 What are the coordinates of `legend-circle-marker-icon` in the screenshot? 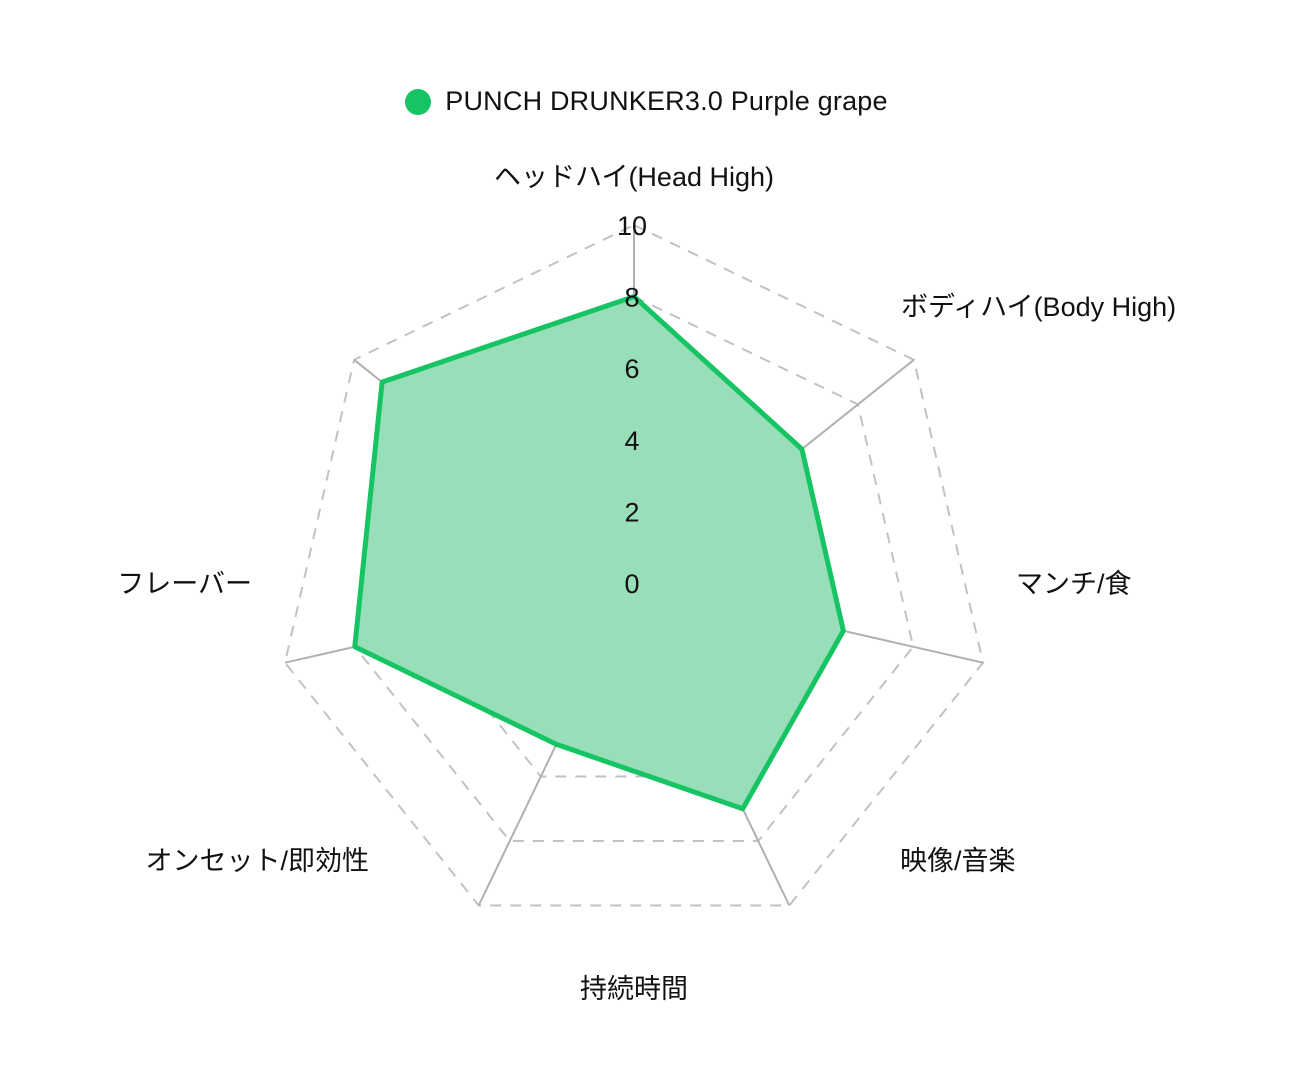 It's located at (418, 101).